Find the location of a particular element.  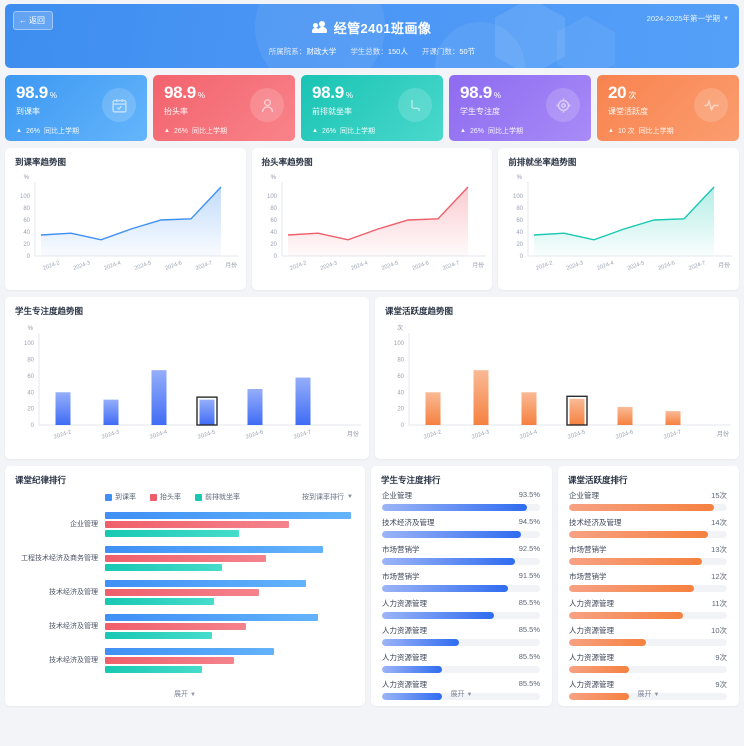

activity-rank-item: 企业管理 15次 is located at coordinates (648, 500).